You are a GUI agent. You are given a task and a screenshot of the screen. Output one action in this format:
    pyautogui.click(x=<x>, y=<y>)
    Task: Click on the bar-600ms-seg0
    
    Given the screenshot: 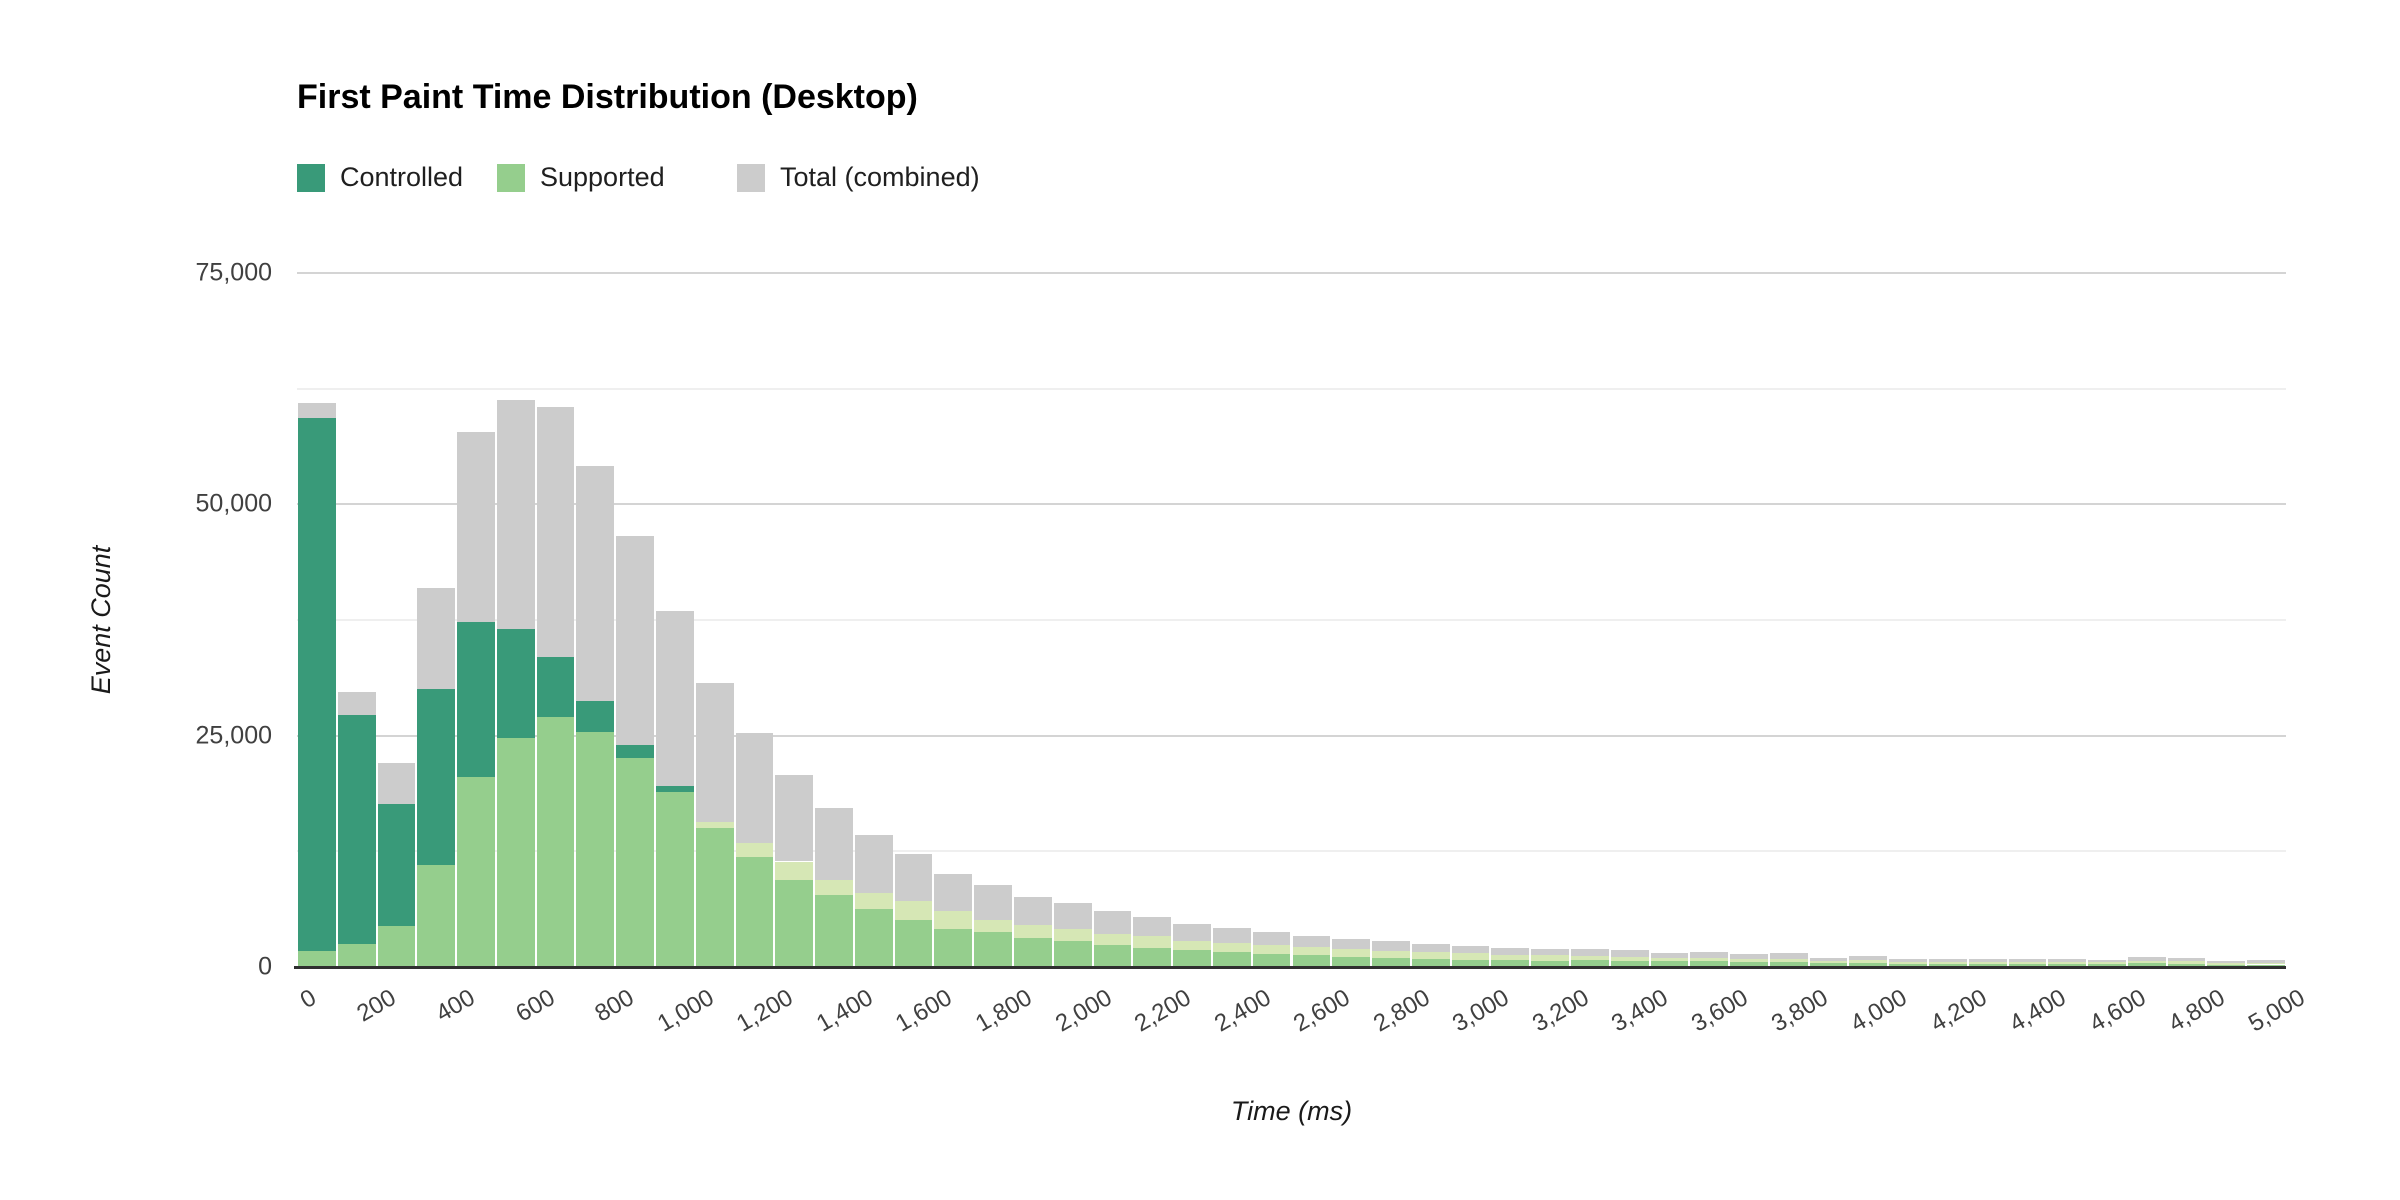 What is the action you would take?
    pyautogui.click(x=555, y=842)
    